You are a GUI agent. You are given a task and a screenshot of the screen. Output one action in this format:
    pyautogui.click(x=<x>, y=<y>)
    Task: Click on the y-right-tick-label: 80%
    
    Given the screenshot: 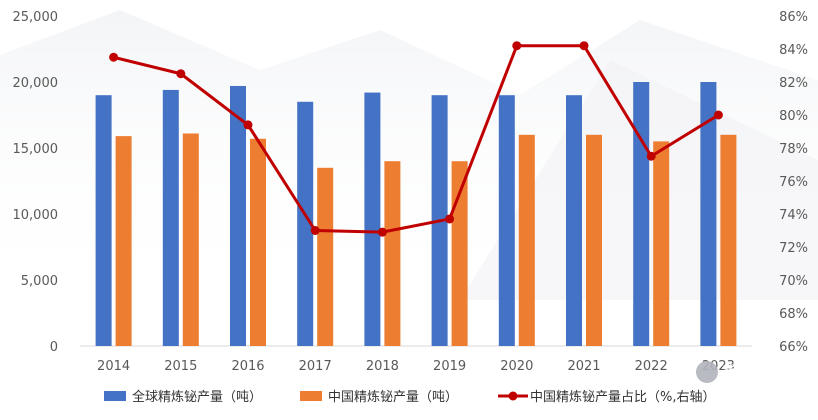 What is the action you would take?
    pyautogui.click(x=793, y=116)
    